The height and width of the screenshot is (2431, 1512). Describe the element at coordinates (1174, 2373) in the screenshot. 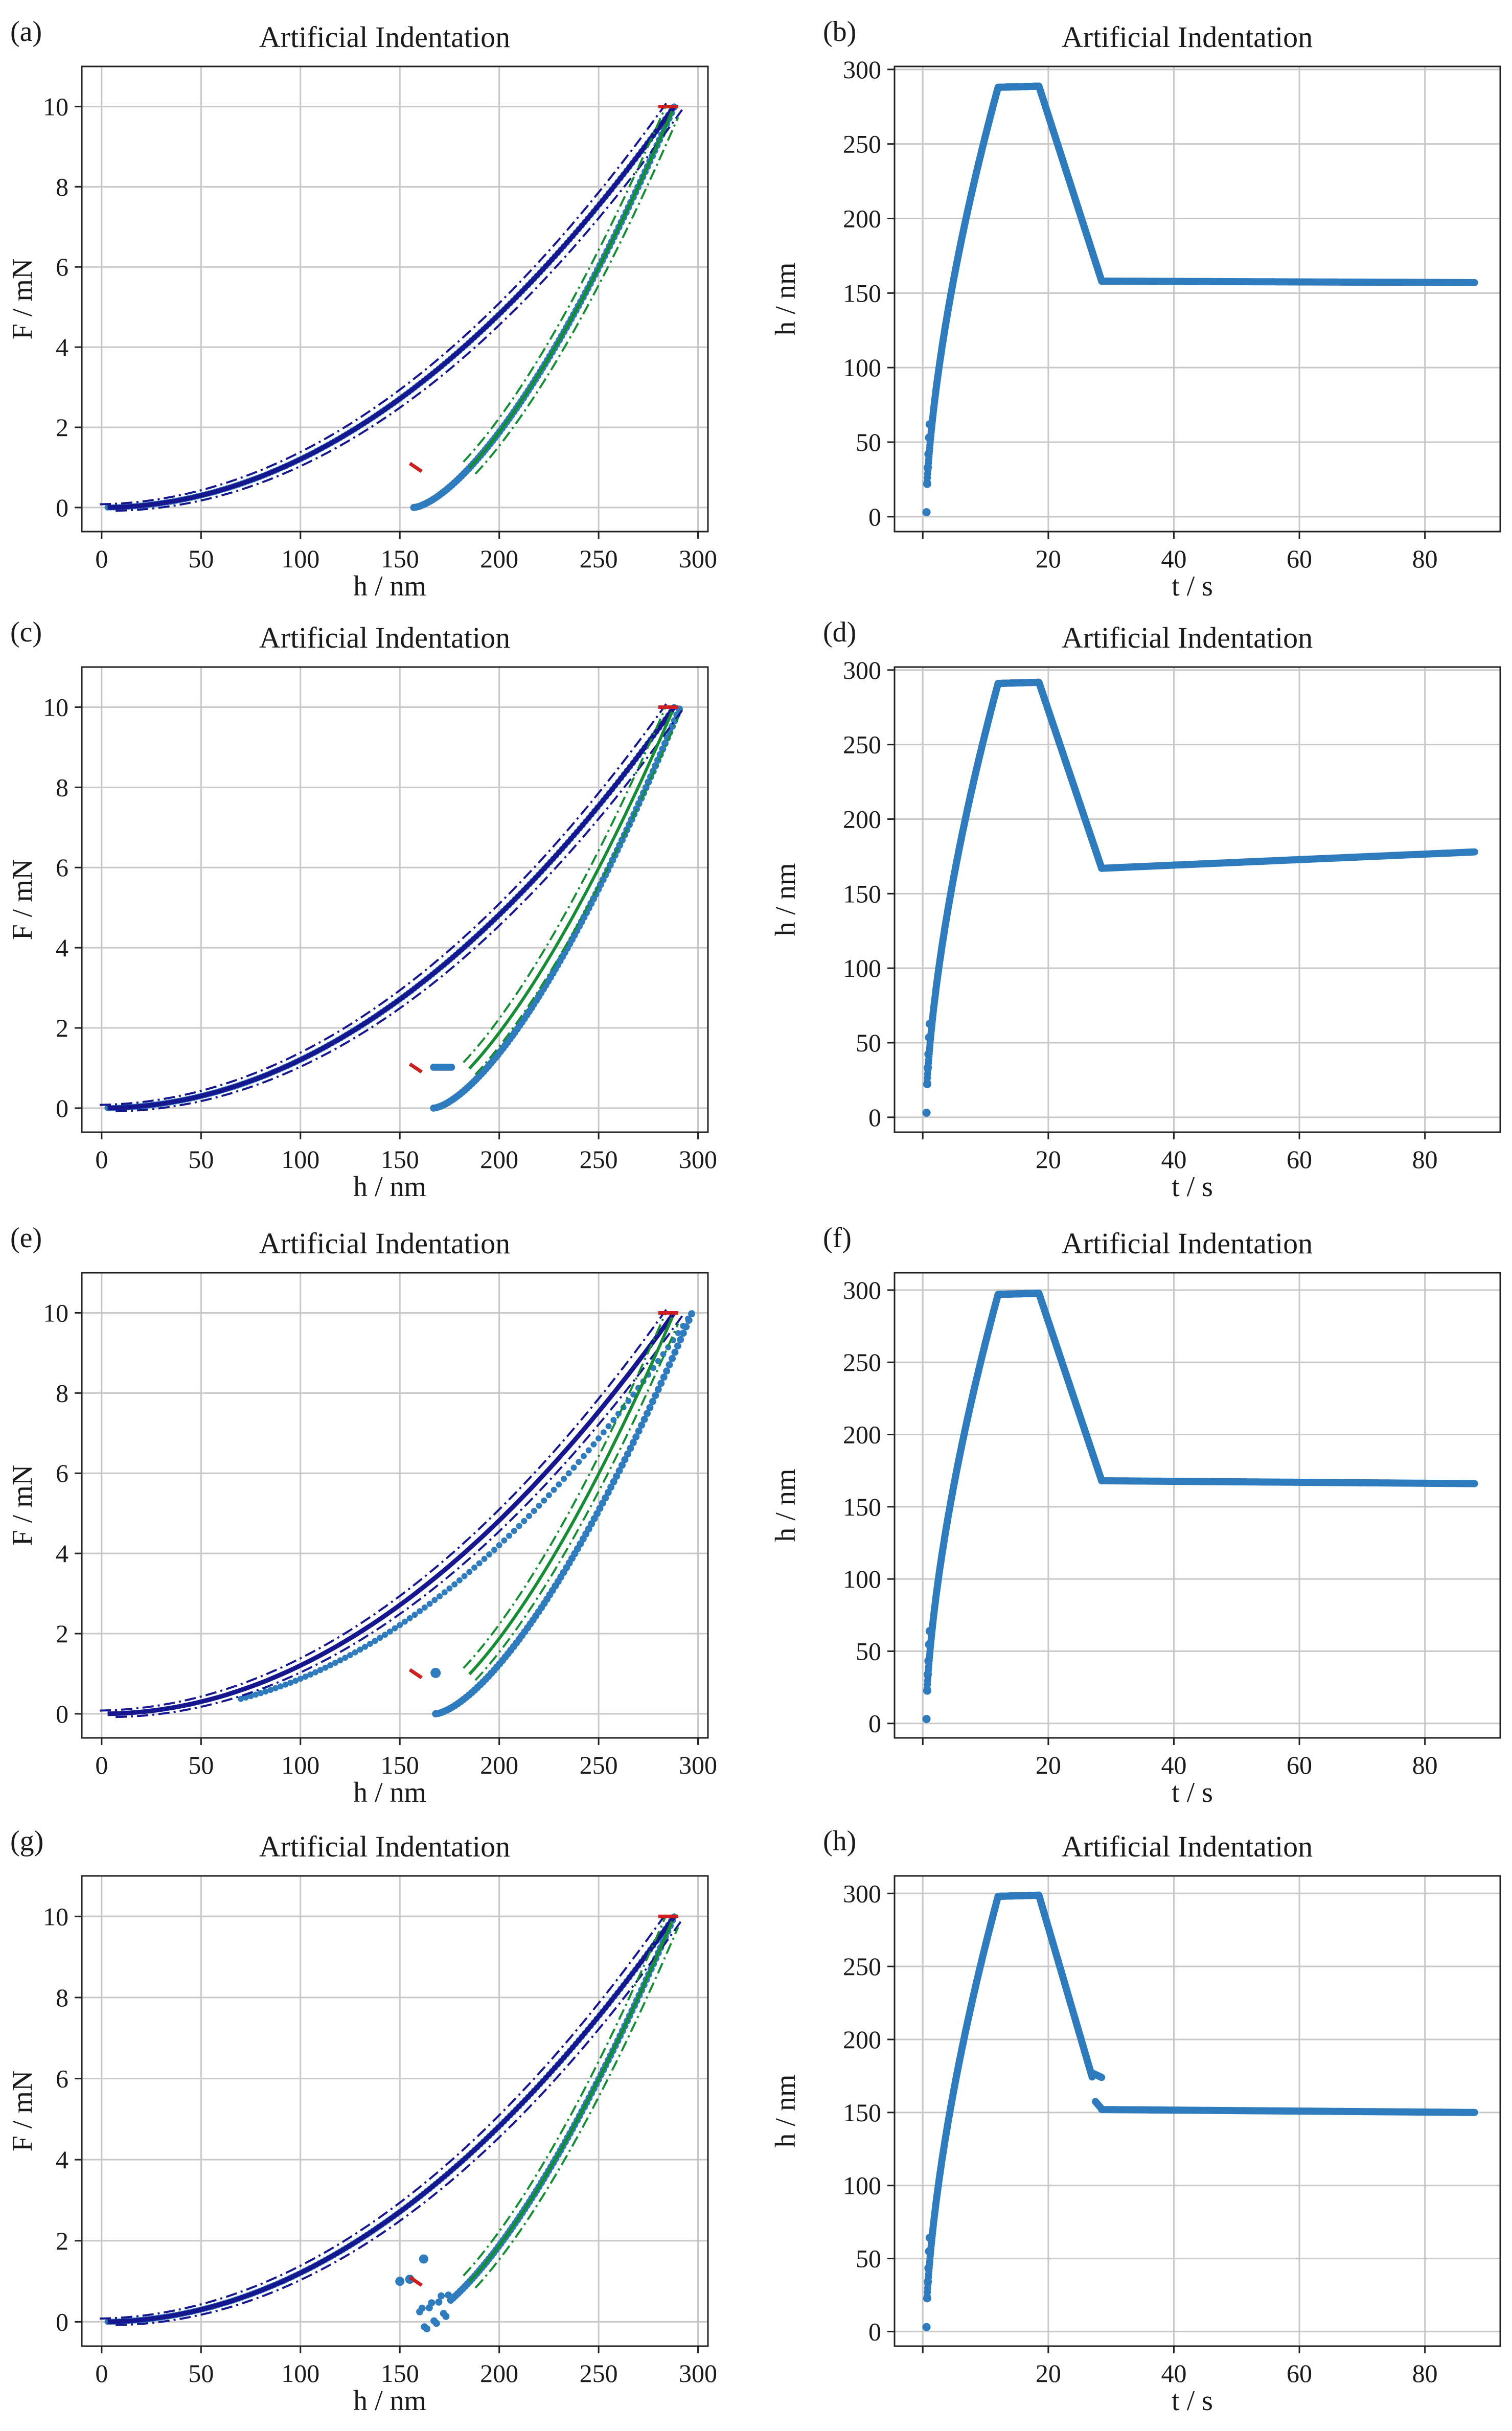

I see `x-tick-label: 40` at that location.